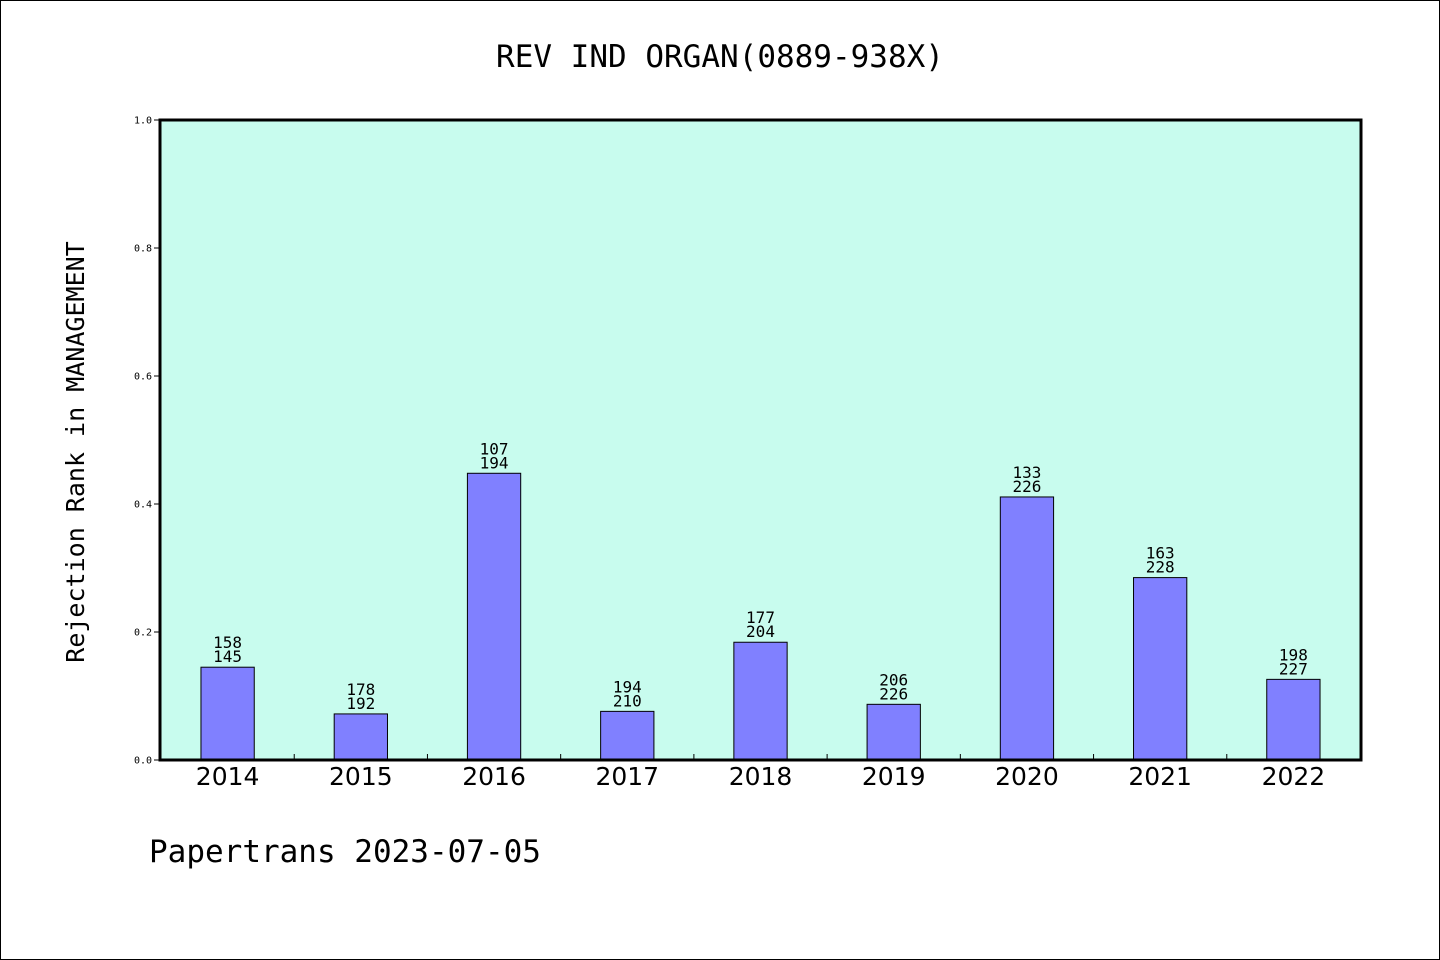  Describe the element at coordinates (143, 761) in the screenshot. I see `y-tick-label: 0.0` at that location.